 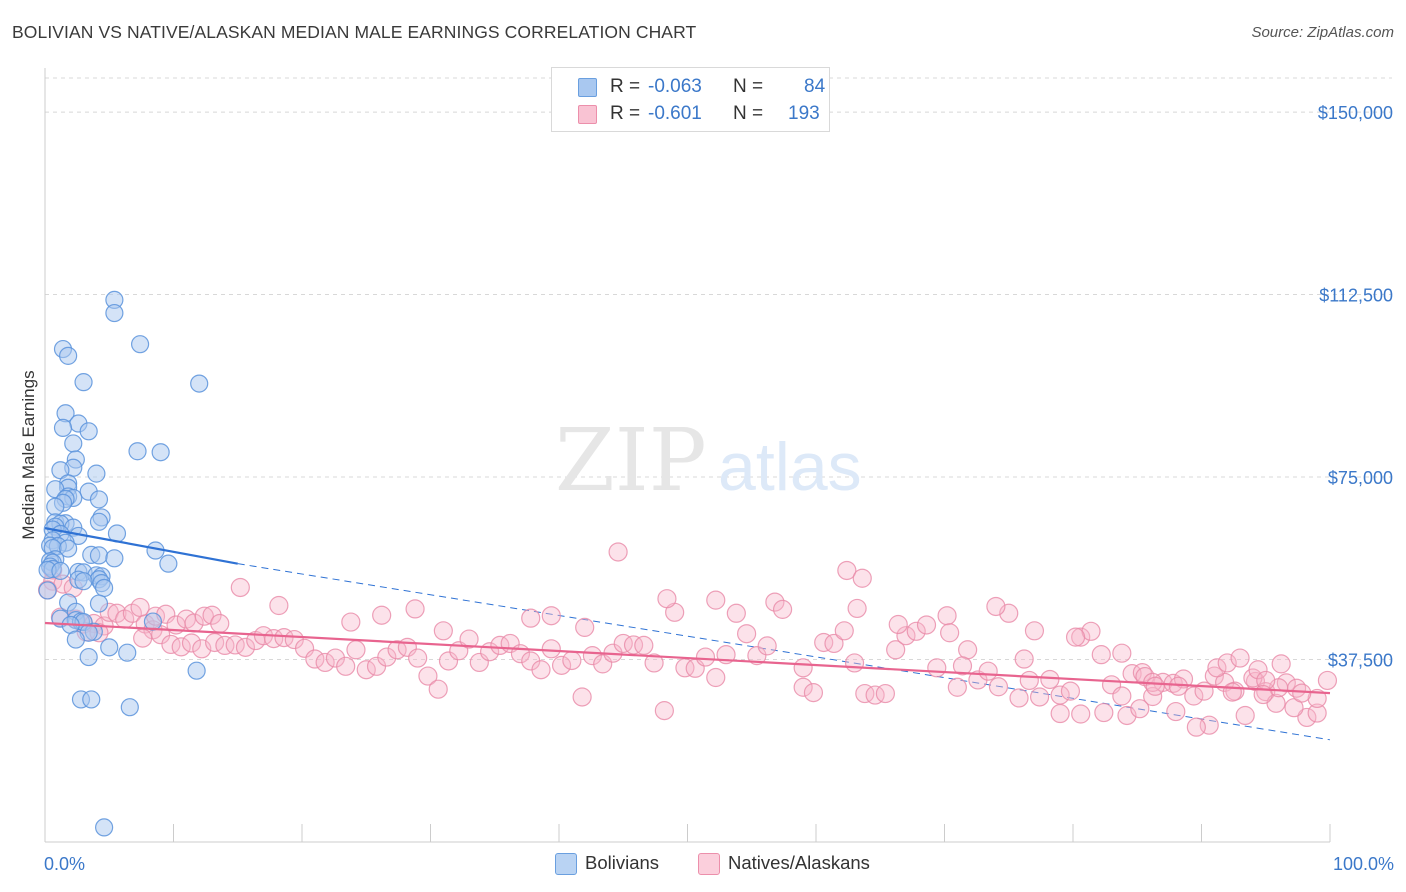 I want to click on x-tick-labels: 0.0% 100.0%, so click(x=719, y=864).